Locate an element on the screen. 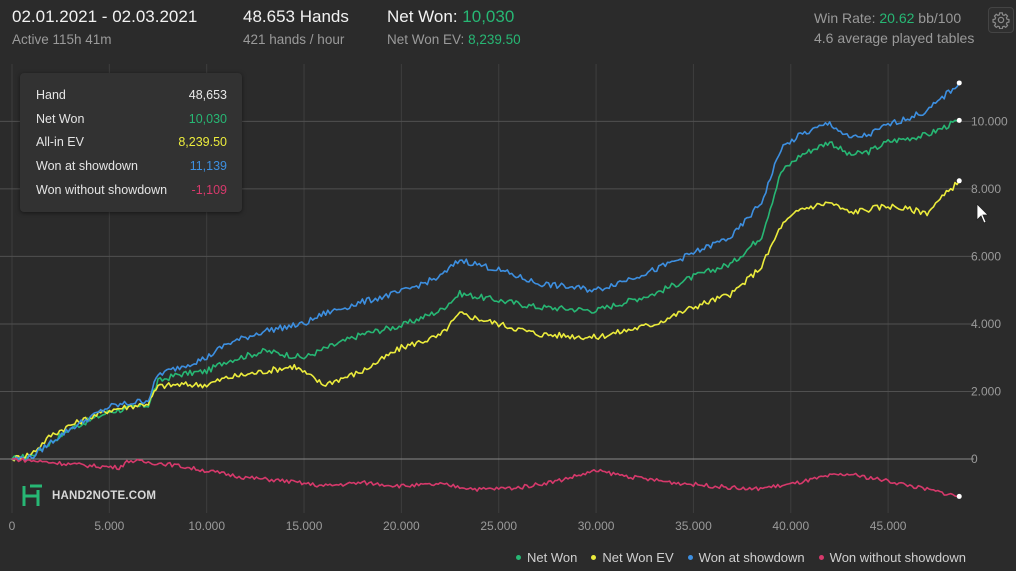  legend-item-net-won: Net Won is located at coordinates (546, 557).